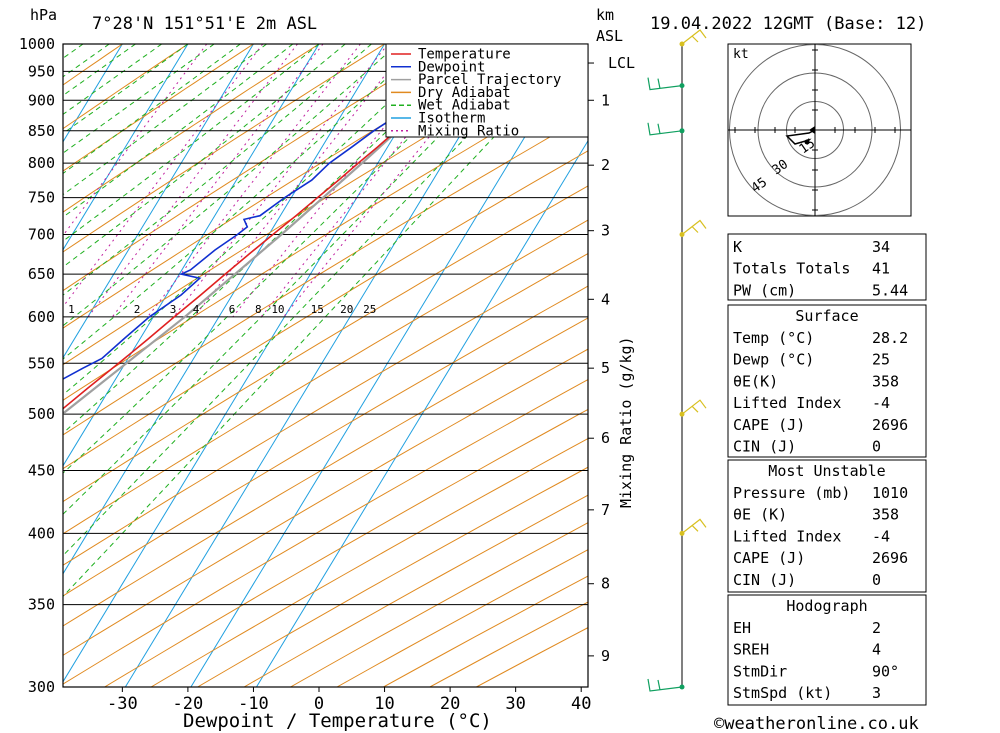 Image resolution: width=1000 pixels, height=733 pixels. Describe the element at coordinates (890, 338) in the screenshot. I see `table-row-value: 28.2` at that location.